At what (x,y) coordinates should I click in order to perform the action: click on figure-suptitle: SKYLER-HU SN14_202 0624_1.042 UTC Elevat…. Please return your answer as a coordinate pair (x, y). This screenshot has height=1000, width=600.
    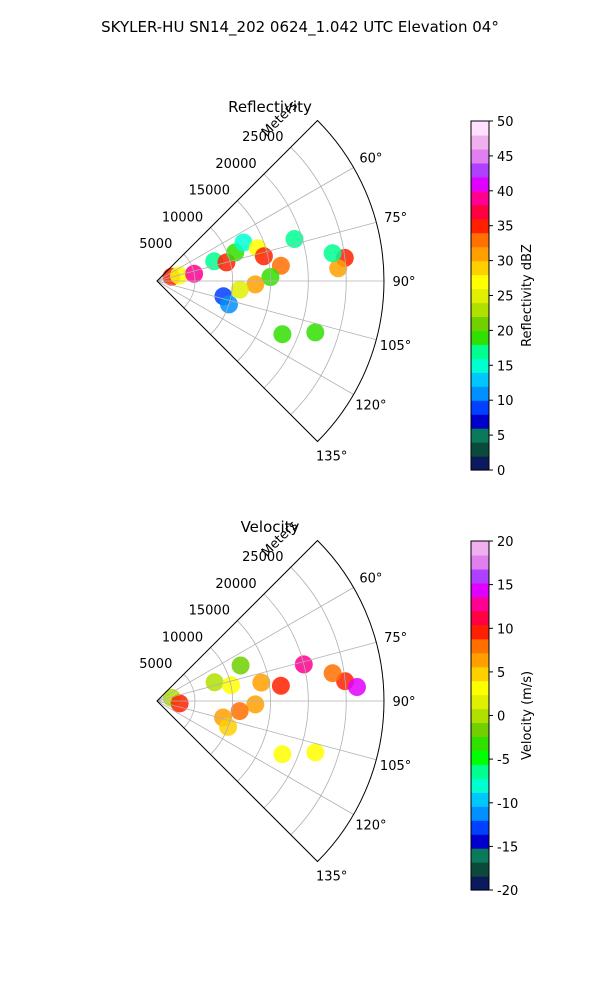
    Looking at the image, I should click on (300, 27).